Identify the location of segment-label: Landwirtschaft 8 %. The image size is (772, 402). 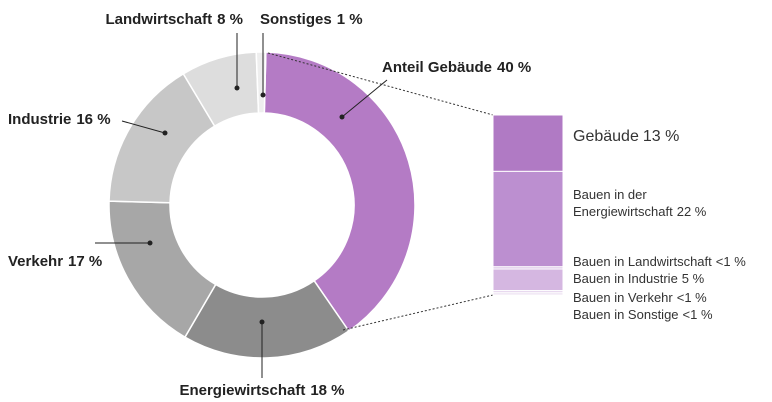
(174, 19).